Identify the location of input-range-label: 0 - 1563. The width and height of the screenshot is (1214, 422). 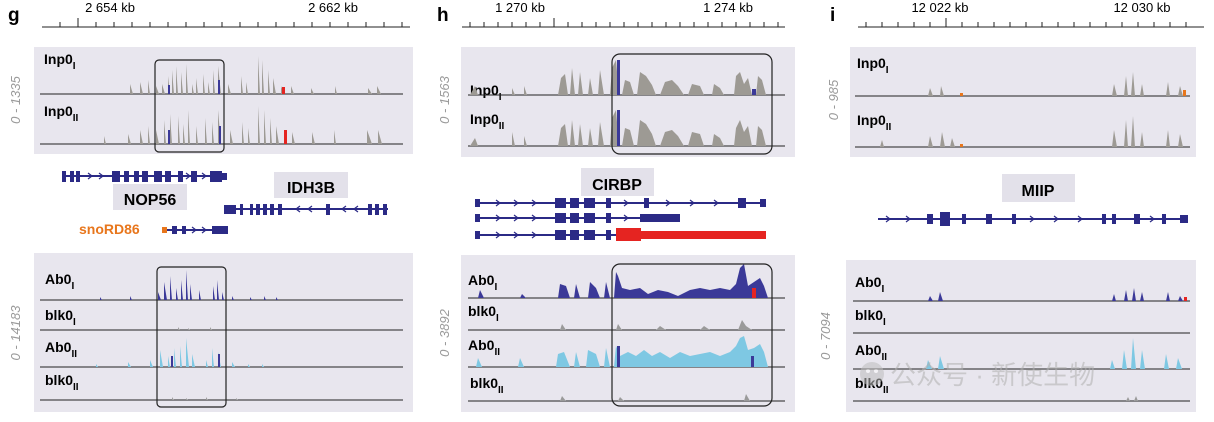
(444, 99).